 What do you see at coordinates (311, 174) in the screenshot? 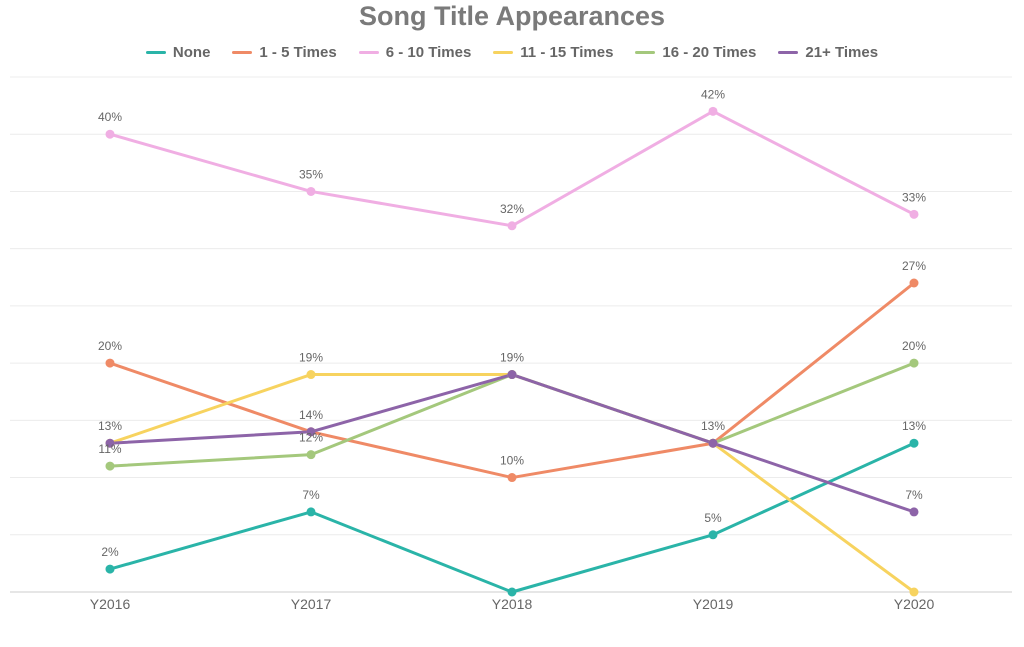
I see `data-label: 35%` at bounding box center [311, 174].